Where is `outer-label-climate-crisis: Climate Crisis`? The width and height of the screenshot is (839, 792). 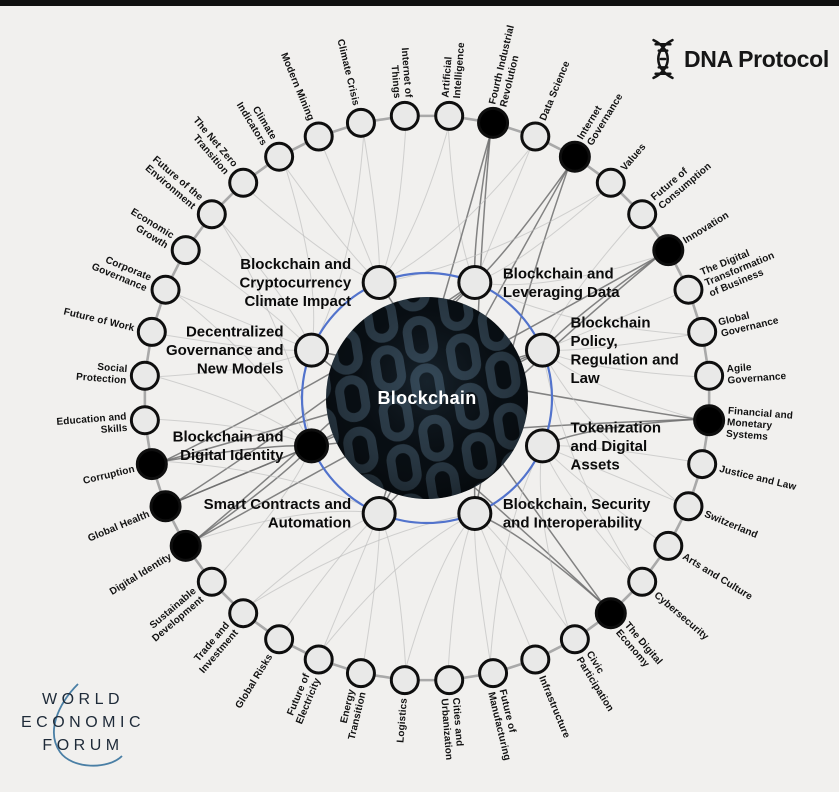 outer-label-climate-crisis: Climate Crisis is located at coordinates (348, 72).